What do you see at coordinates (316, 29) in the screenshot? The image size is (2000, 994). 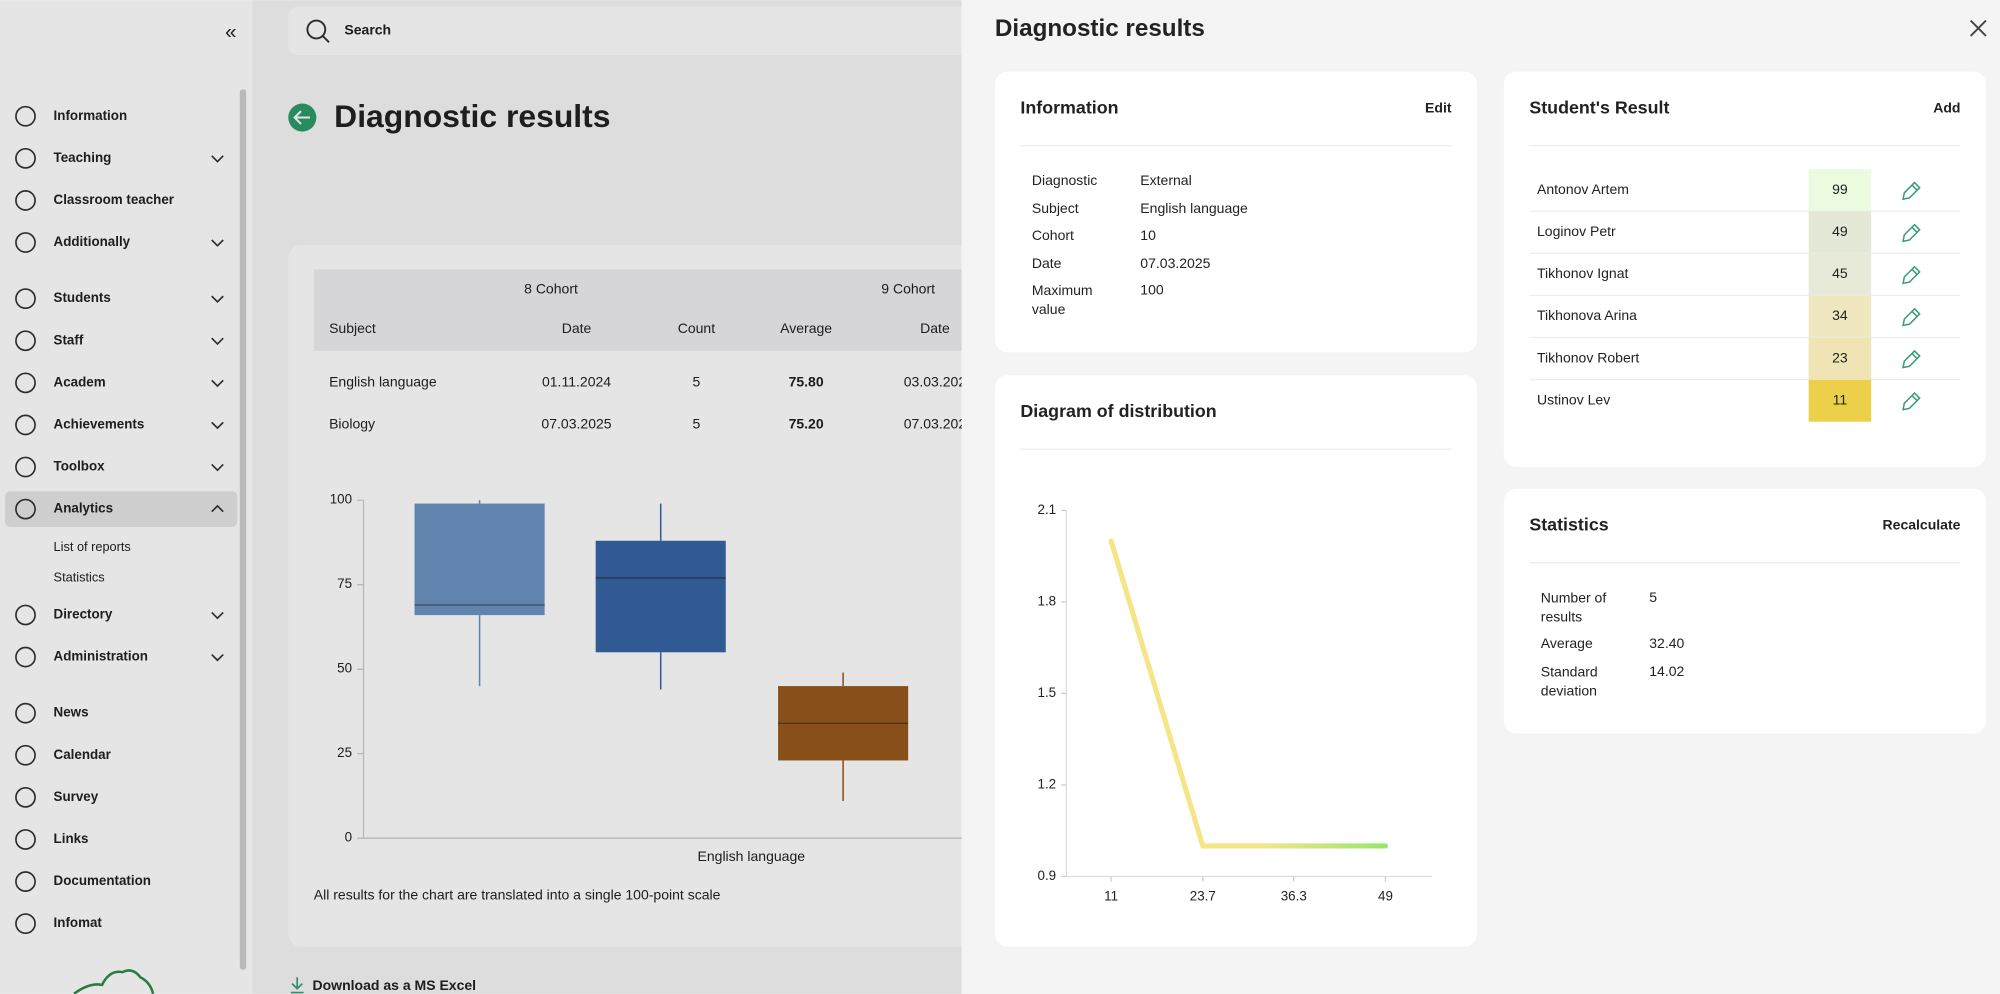 I see `search-icon` at bounding box center [316, 29].